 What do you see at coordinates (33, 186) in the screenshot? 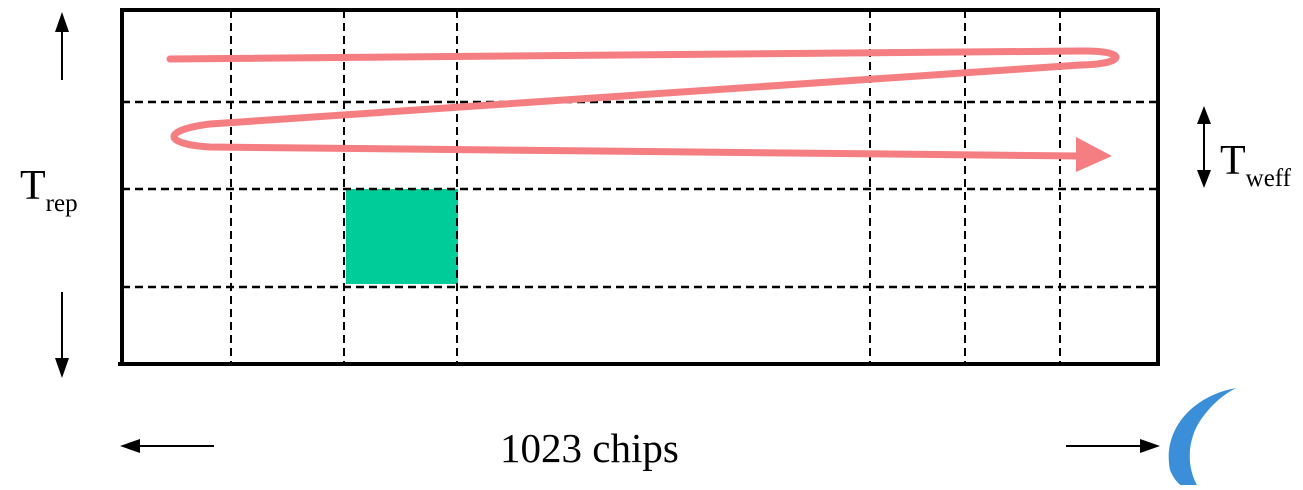
I see `t-rep-main: T` at bounding box center [33, 186].